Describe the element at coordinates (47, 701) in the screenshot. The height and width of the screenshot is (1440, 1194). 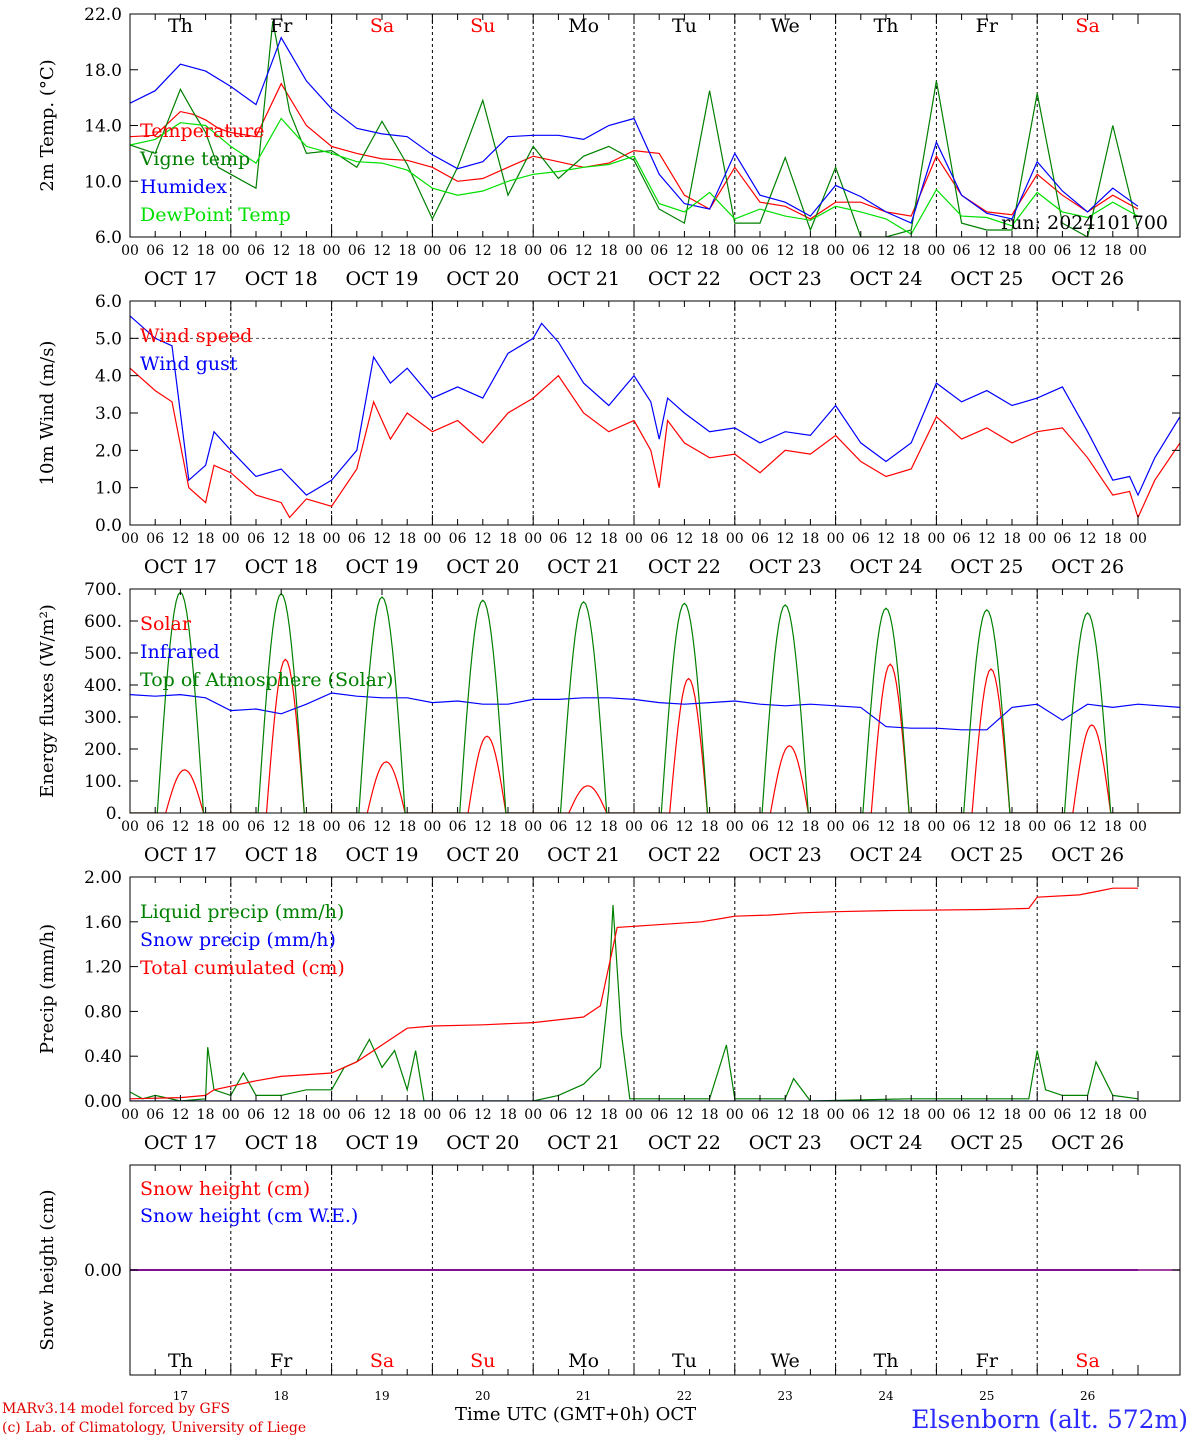
I see `y-axis-title: Energy fluxes (W/m²)` at that location.